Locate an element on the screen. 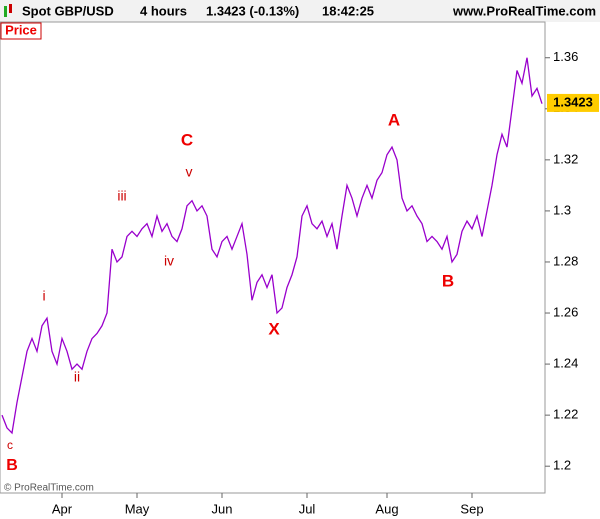 The height and width of the screenshot is (519, 600). candle-icon is located at coordinates (8, 10).